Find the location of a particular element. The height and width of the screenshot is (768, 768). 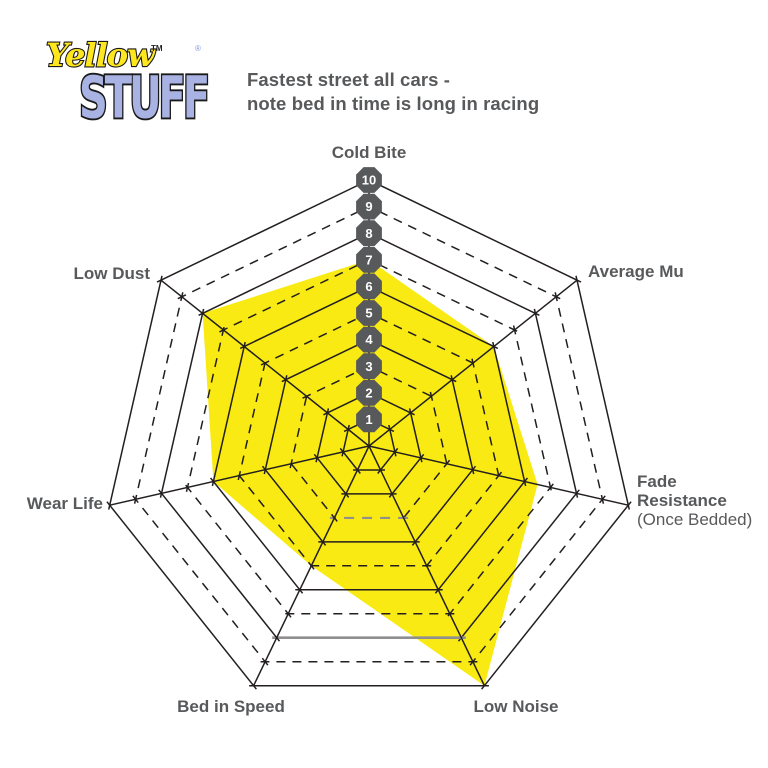

axis-label-bed-in-speed: Bed in Speed is located at coordinates (231, 706).